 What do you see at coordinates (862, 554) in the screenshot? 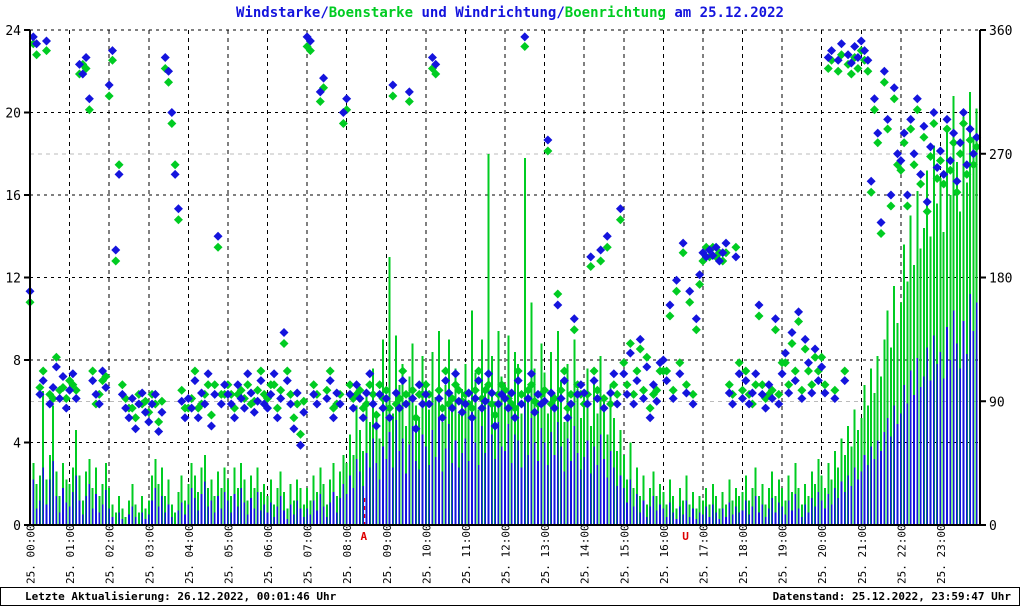
I see `svg-text: 25. 21:00` at bounding box center [862, 554].